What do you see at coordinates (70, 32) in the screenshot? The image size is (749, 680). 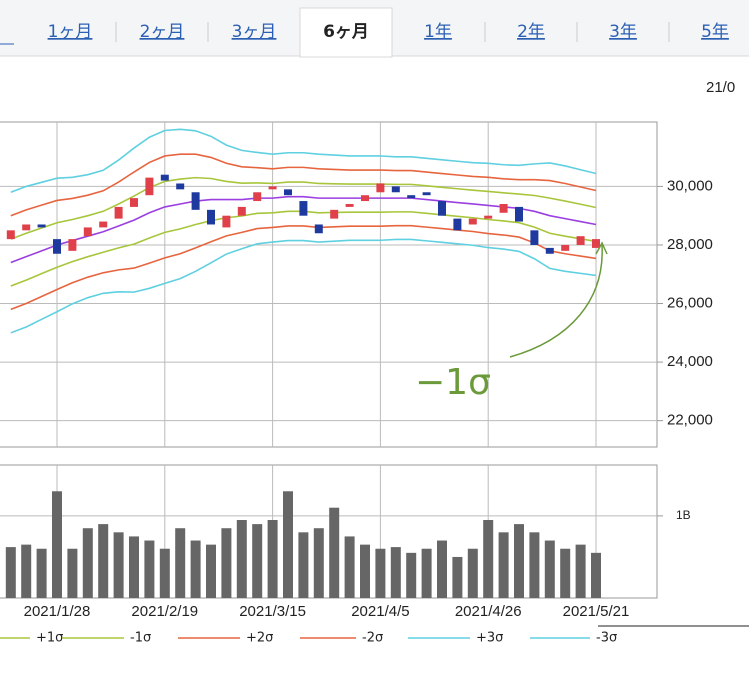 I see `tab: 1ヶ月` at bounding box center [70, 32].